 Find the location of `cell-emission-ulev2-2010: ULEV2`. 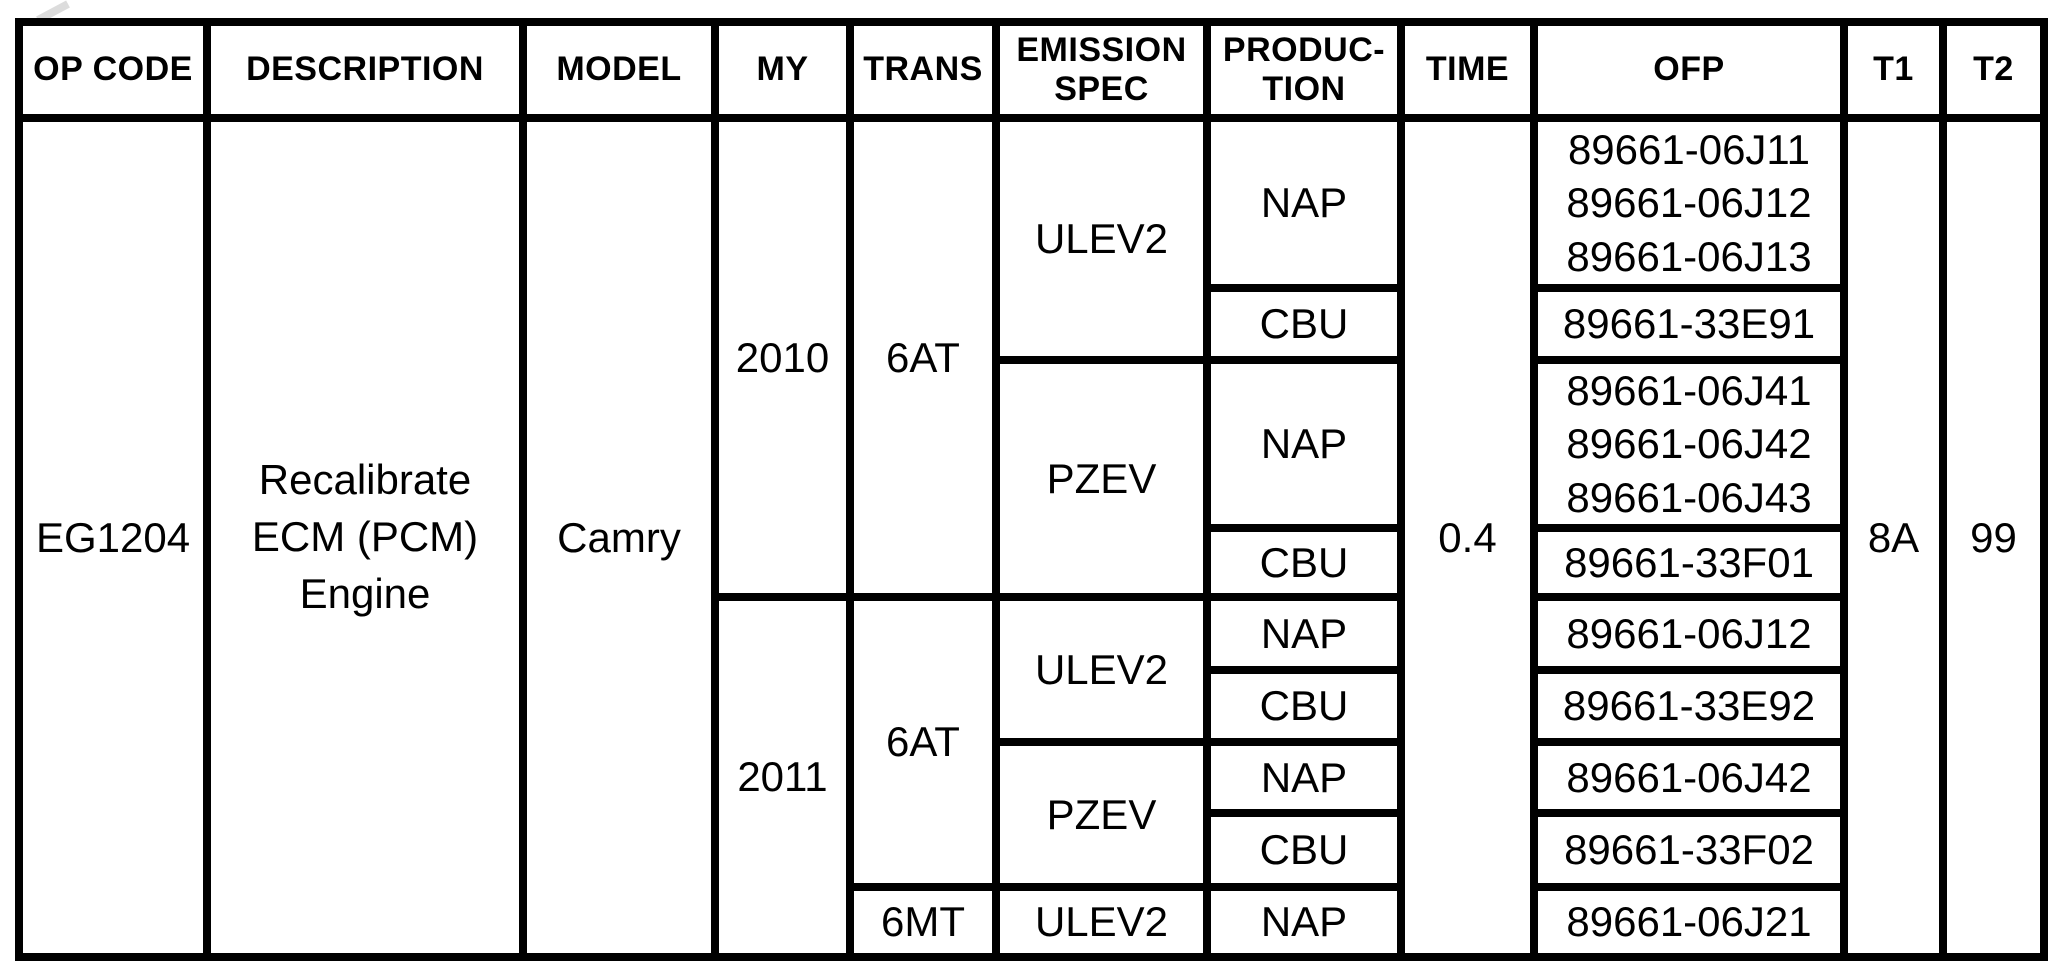

cell-emission-ulev2-2010: ULEV2 is located at coordinates (1101, 239).